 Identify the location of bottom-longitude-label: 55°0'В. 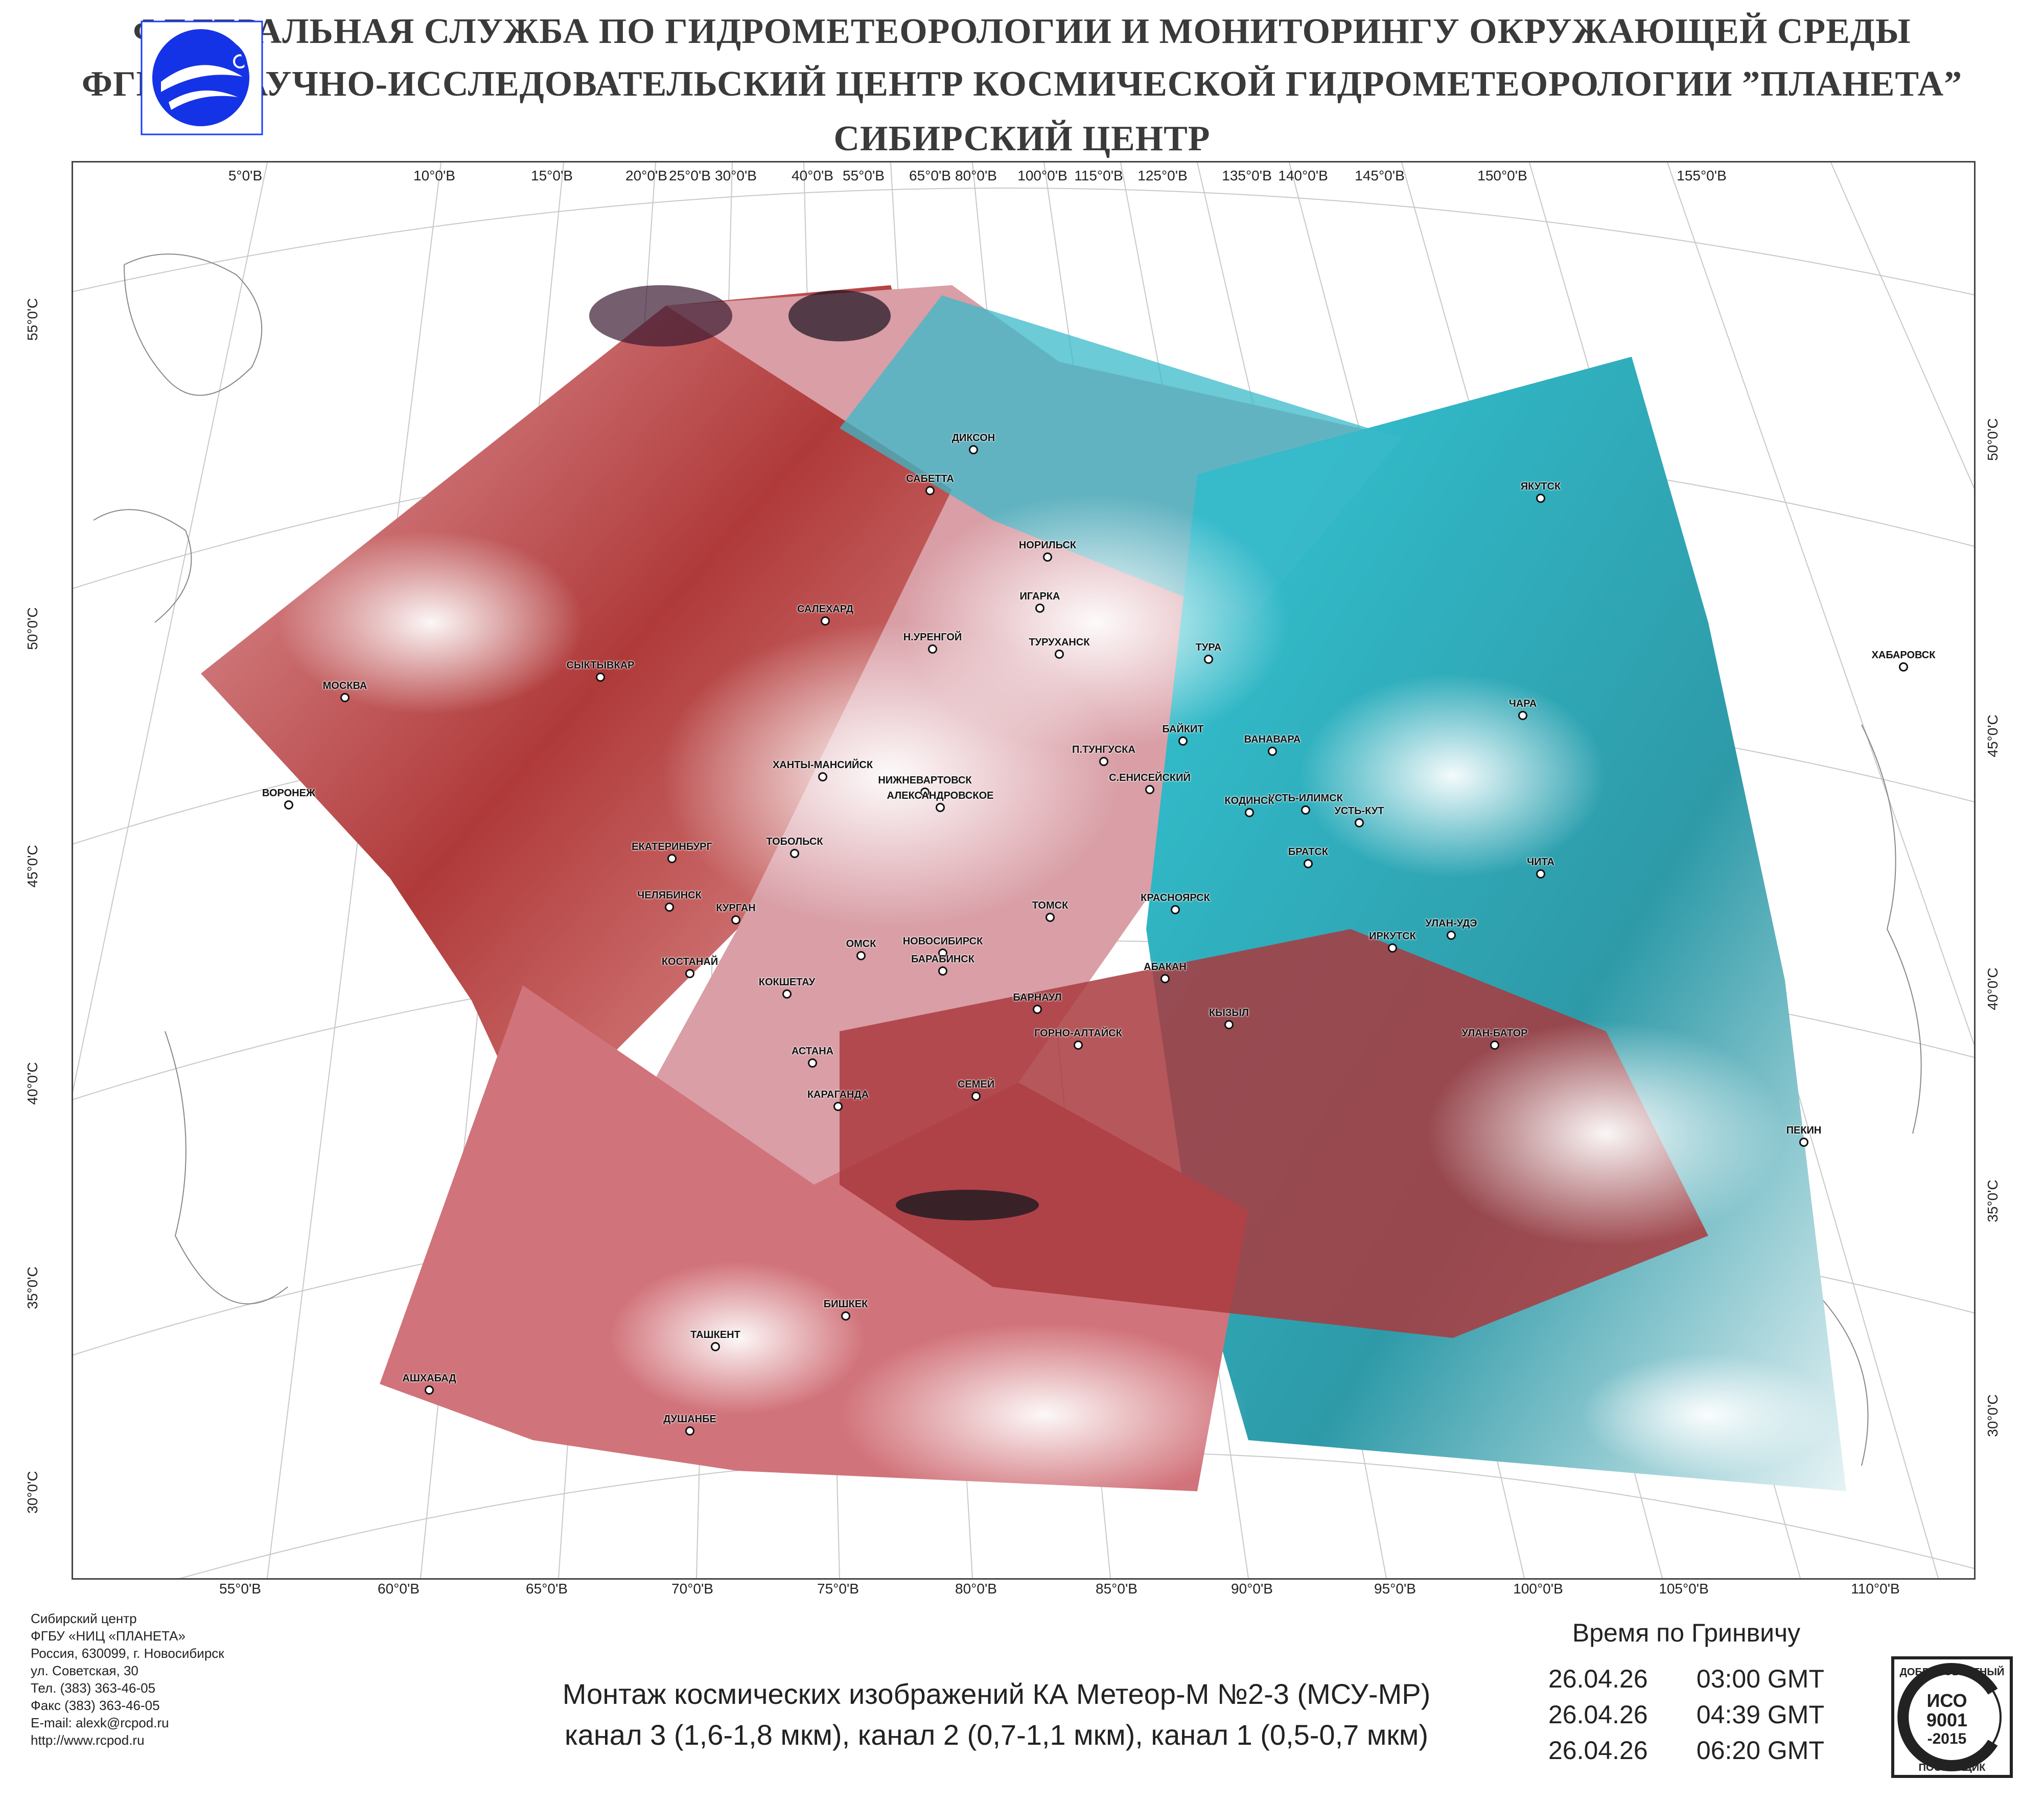
(240, 1589).